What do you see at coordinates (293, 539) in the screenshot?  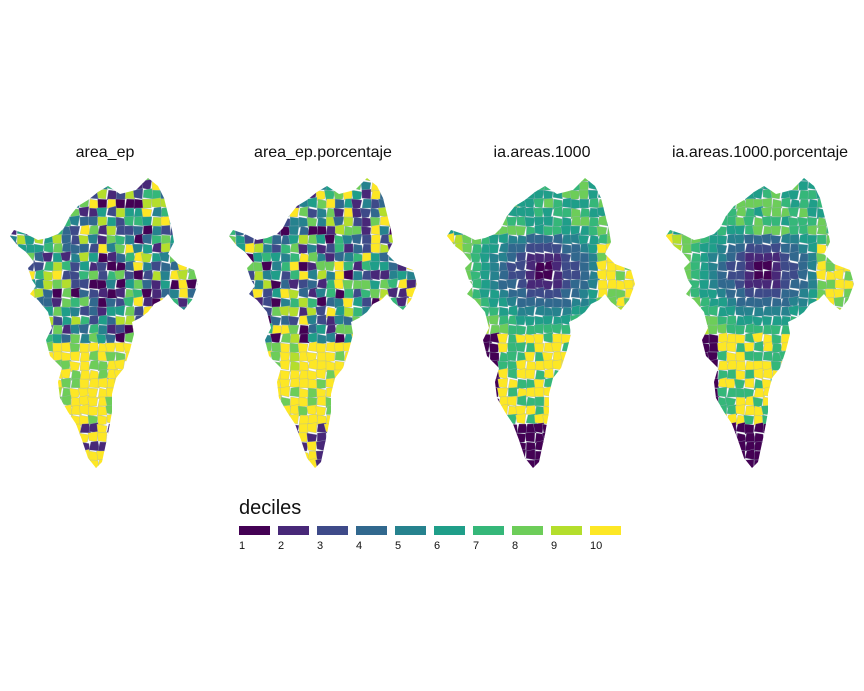 I see `legend-item-2: 2` at bounding box center [293, 539].